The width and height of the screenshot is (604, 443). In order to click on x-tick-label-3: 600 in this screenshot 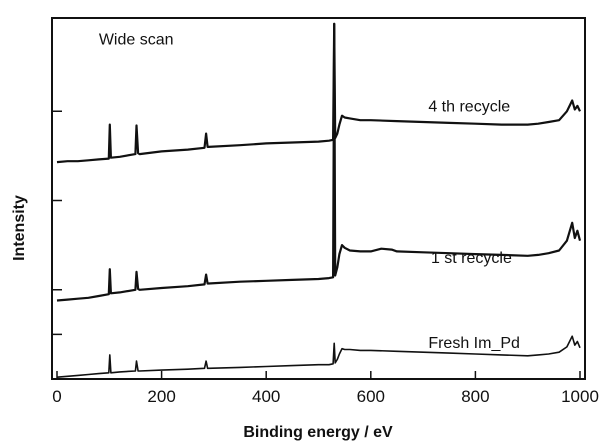, I will do `click(371, 396)`.